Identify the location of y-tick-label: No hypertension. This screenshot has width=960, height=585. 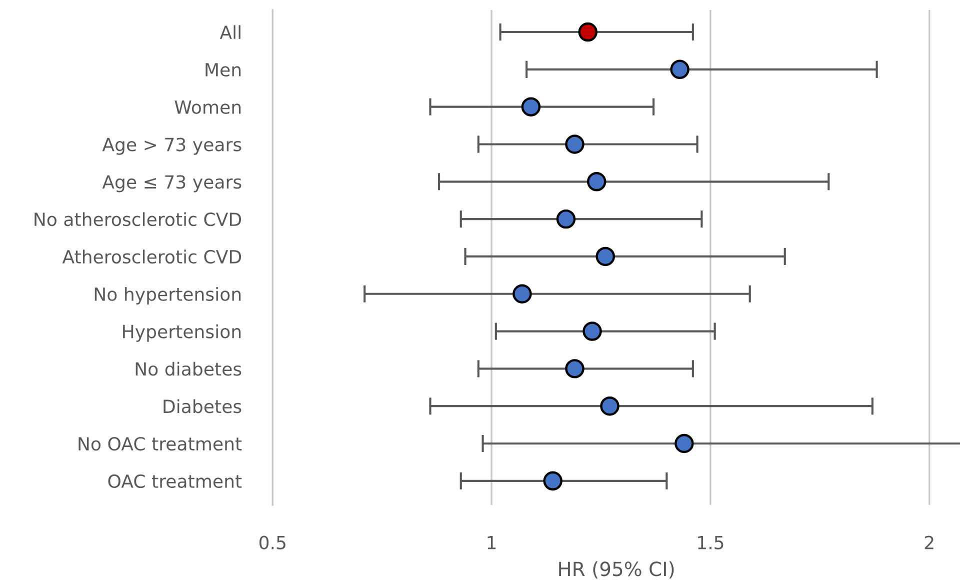
(167, 295).